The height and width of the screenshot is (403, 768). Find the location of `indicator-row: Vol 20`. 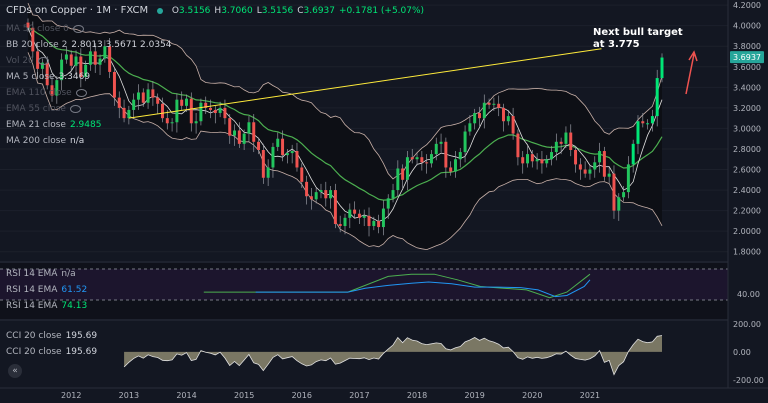

indicator-row: Vol 20 is located at coordinates (27, 61).